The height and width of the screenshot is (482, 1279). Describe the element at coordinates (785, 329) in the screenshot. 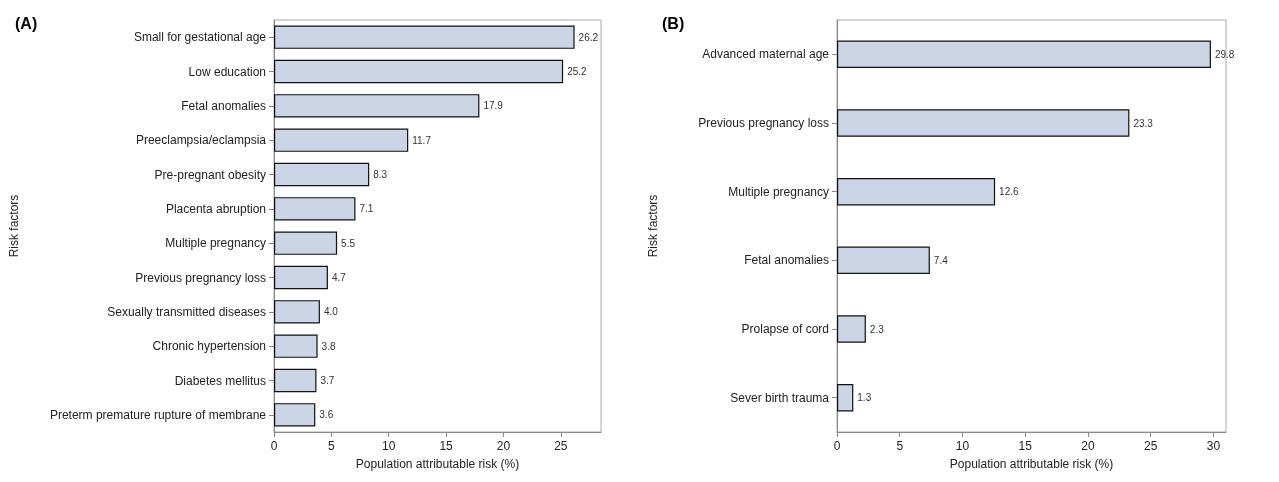

I see `y-tick-label: Prolapse of cord` at that location.